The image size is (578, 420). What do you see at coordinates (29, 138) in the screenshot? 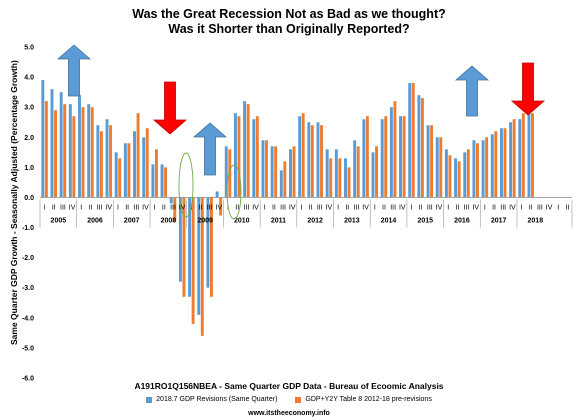
I see `y-tick-label: 2.0` at bounding box center [29, 138].